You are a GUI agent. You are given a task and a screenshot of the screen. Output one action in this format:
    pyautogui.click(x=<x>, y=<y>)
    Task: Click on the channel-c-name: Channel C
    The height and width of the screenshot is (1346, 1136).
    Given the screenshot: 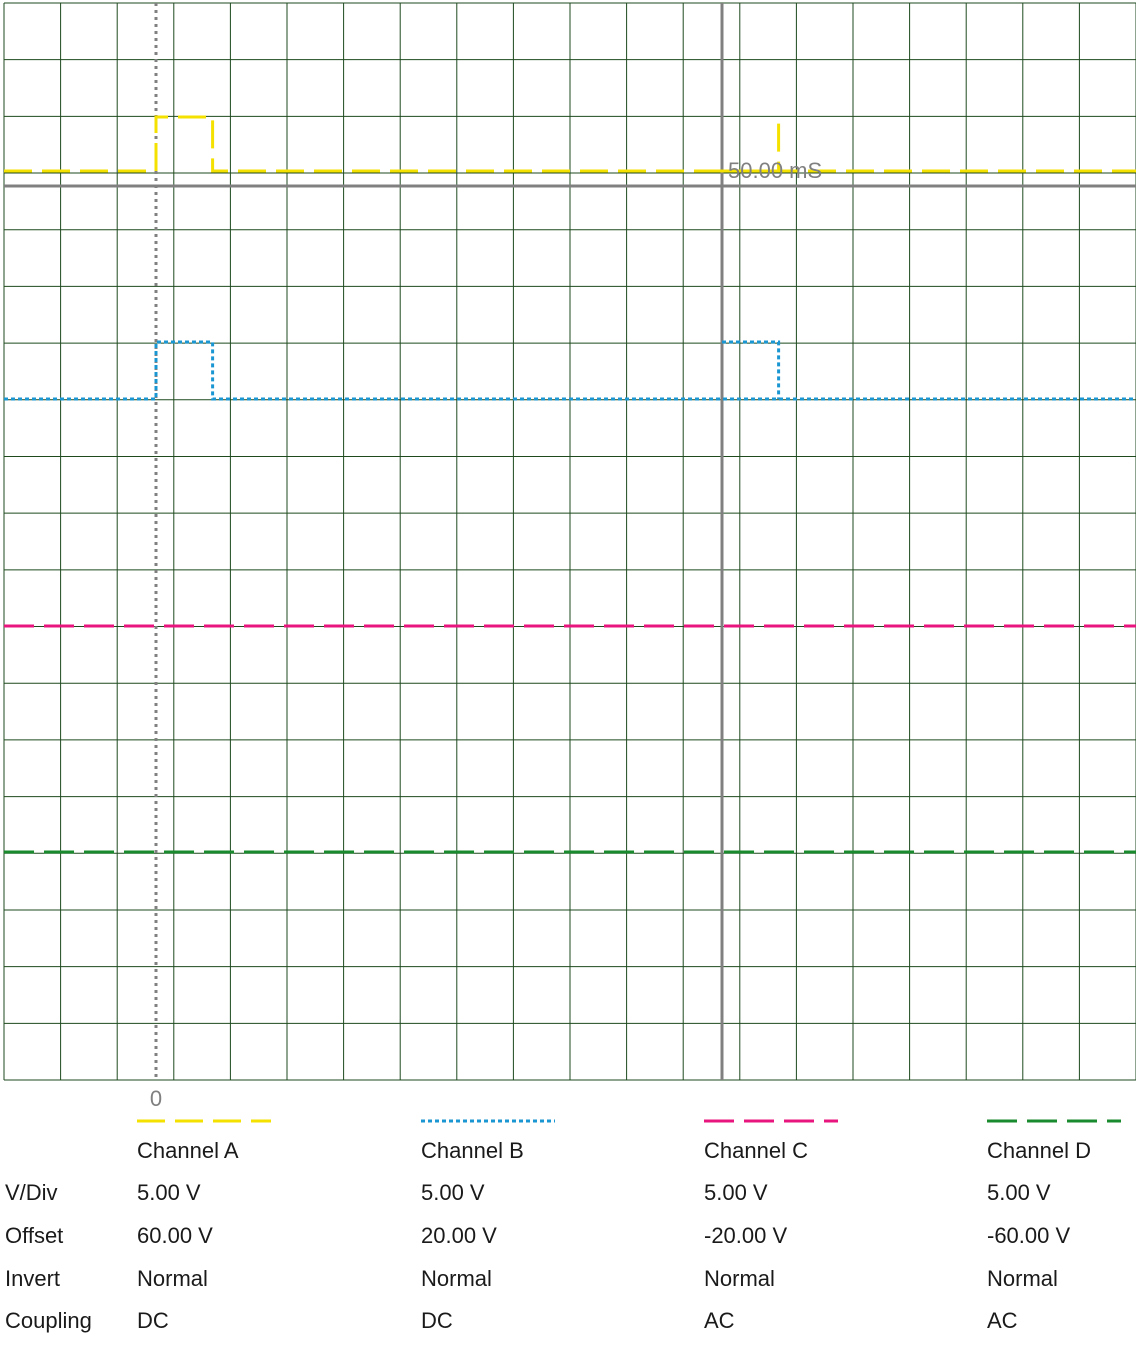 What is the action you would take?
    pyautogui.click(x=756, y=1150)
    